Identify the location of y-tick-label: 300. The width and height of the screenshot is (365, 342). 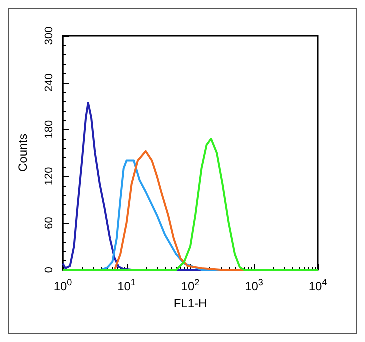
(50, 36).